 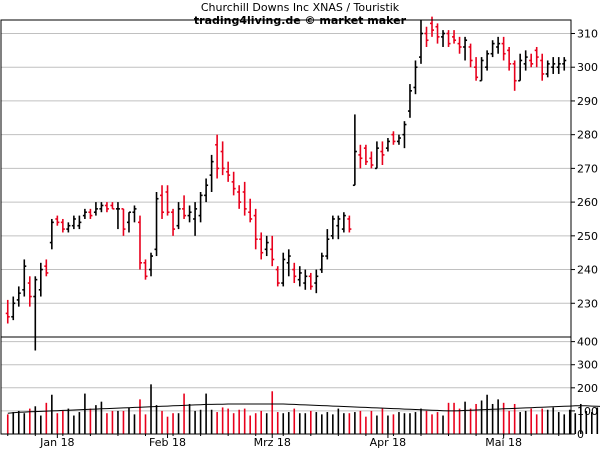 I want to click on volume-y-axis: 0 100 200 300 400, so click(x=584, y=388).